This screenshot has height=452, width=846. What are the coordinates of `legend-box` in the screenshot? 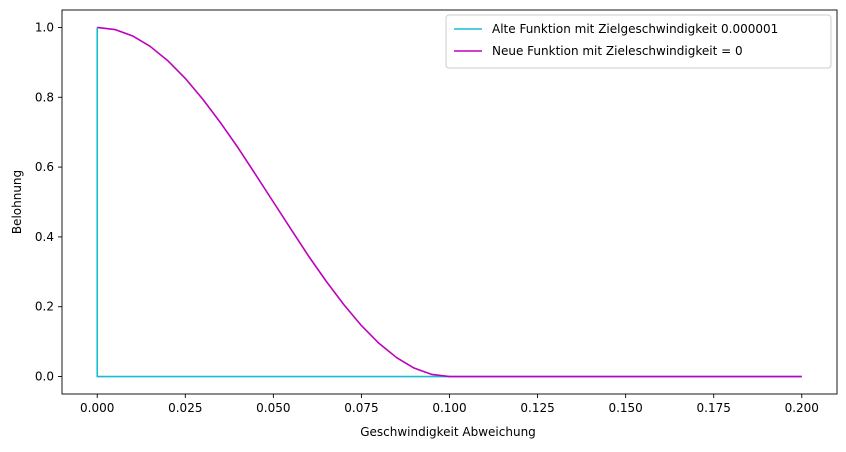 It's located at (638, 41).